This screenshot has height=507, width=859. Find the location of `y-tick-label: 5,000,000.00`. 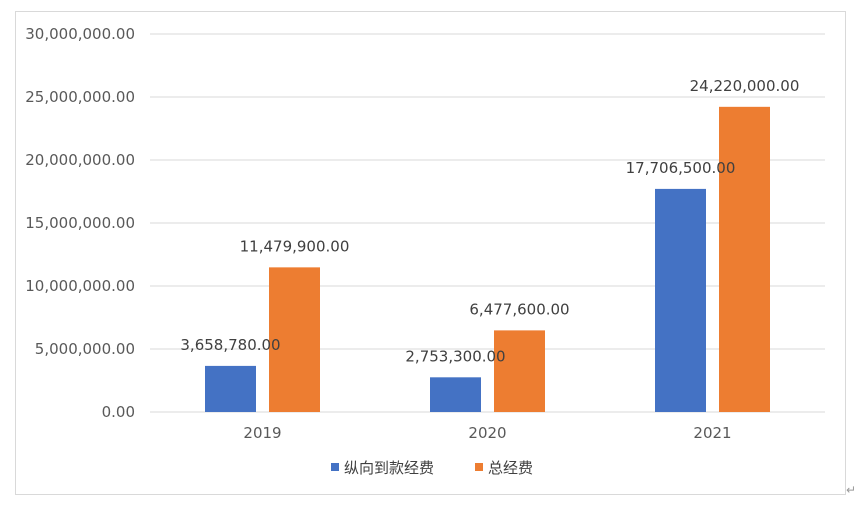

y-tick-label: 5,000,000.00 is located at coordinates (85, 349).